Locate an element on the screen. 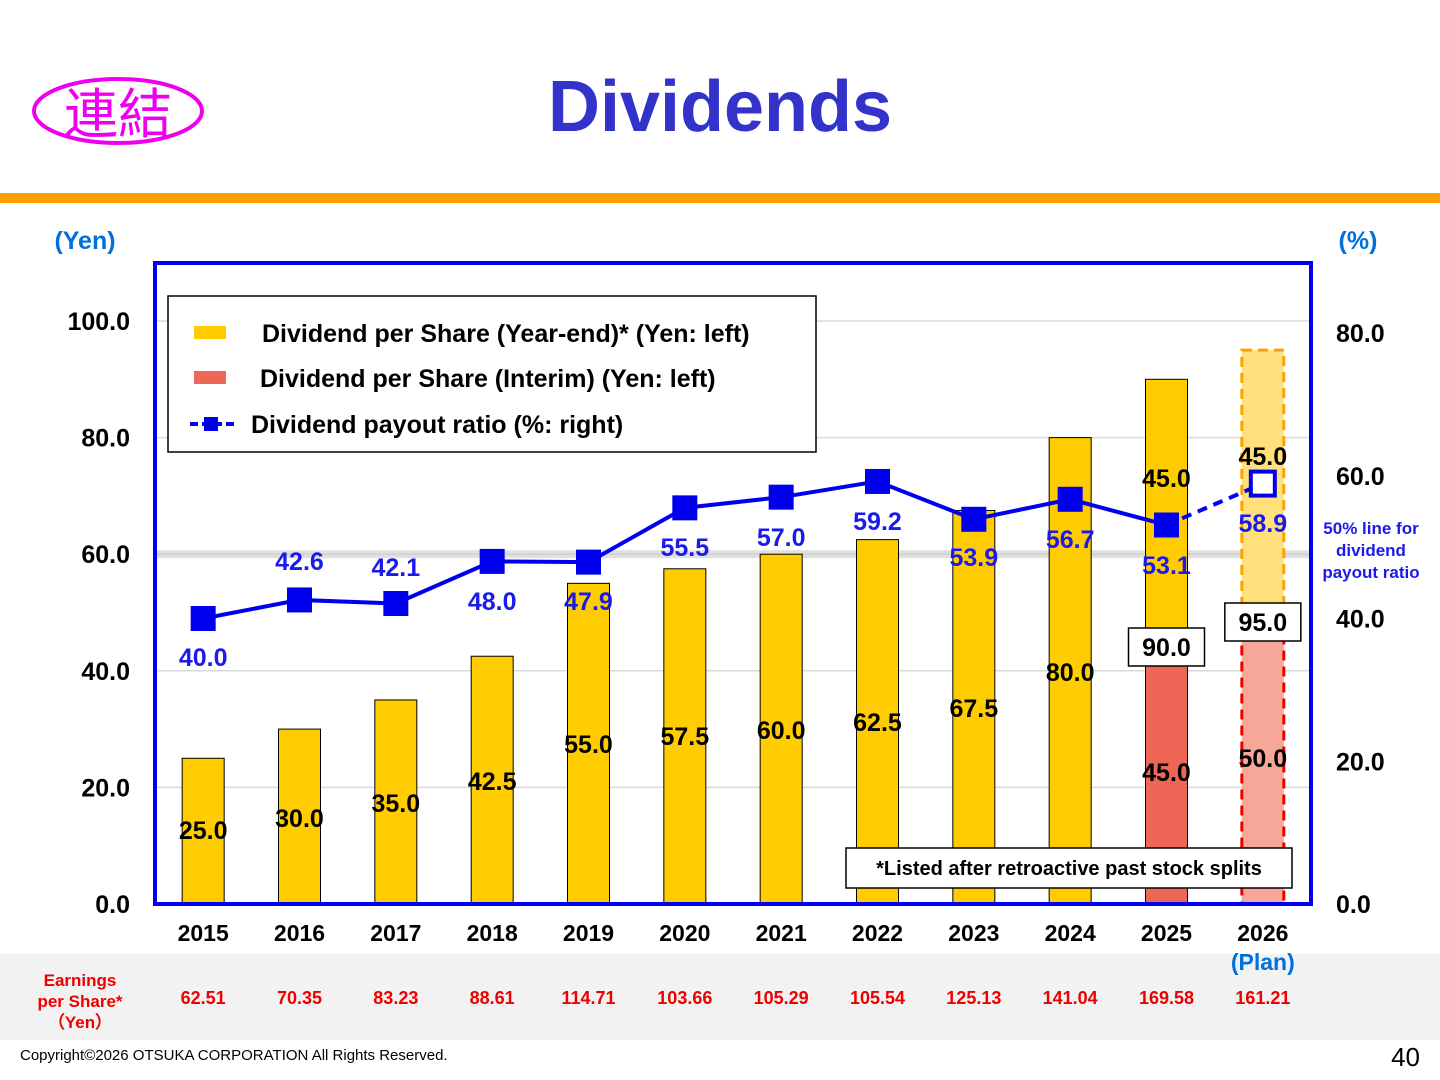  category-label: 2020 is located at coordinates (684, 933).